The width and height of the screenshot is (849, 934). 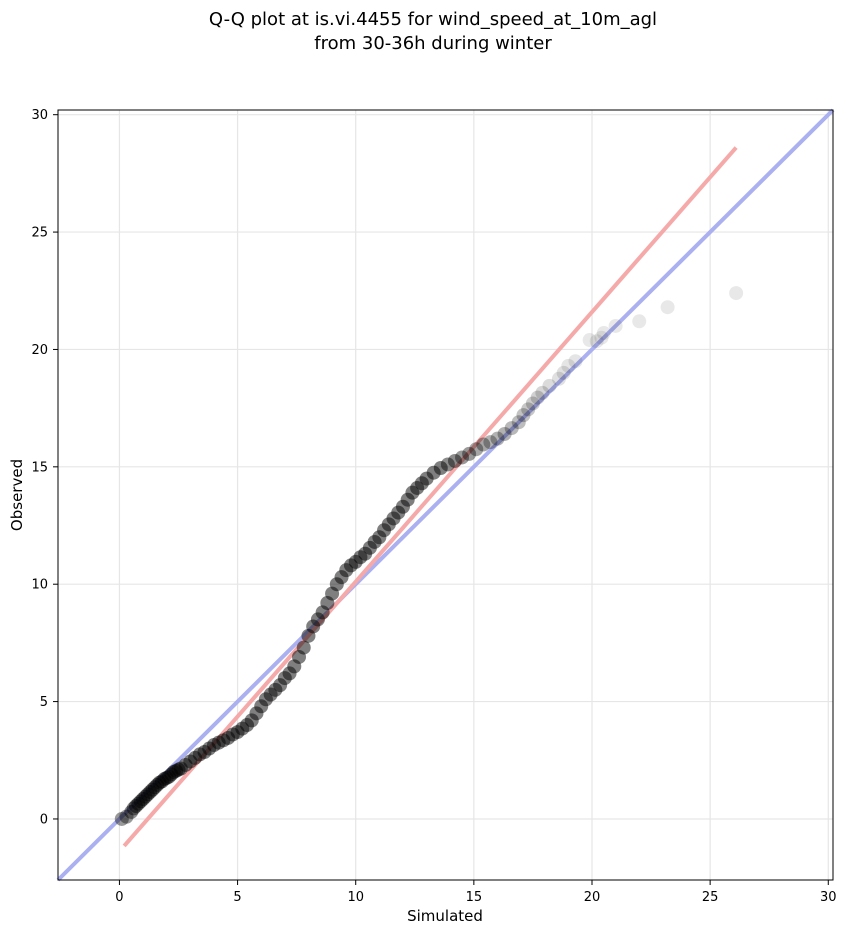 I want to click on x-tick-label: 25, so click(x=710, y=897).